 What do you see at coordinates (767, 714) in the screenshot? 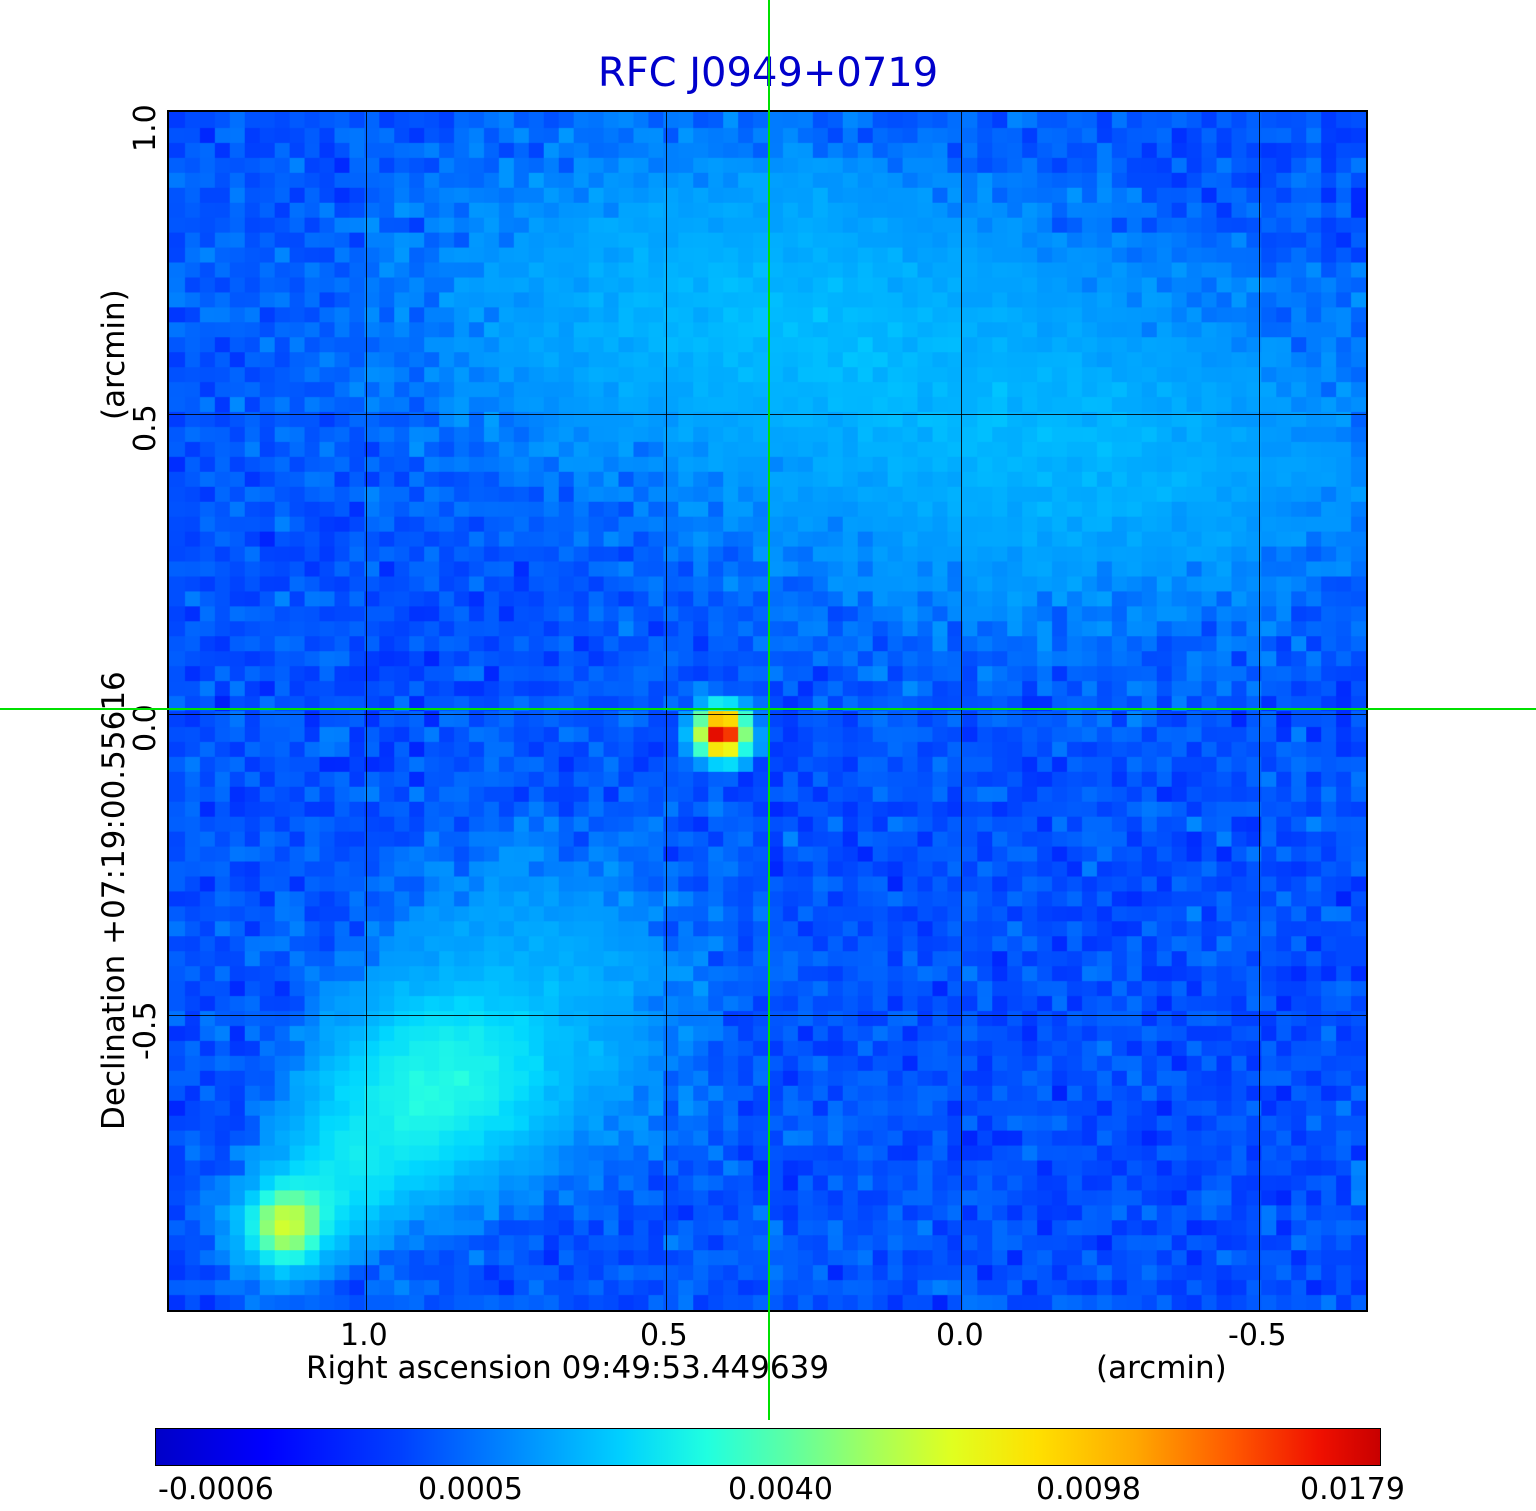
I see `gridline-y-0p0` at bounding box center [767, 714].